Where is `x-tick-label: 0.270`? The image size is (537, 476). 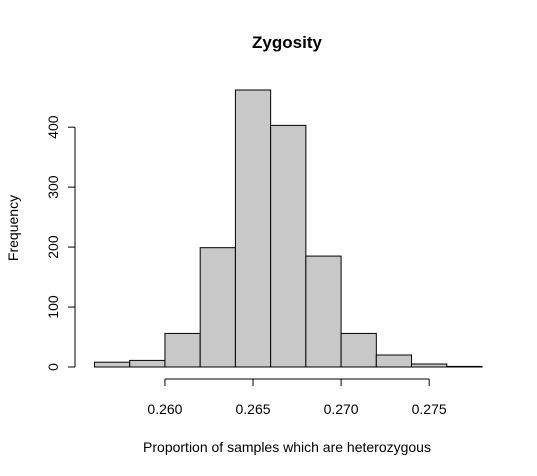
x-tick-label: 0.270 is located at coordinates (341, 409).